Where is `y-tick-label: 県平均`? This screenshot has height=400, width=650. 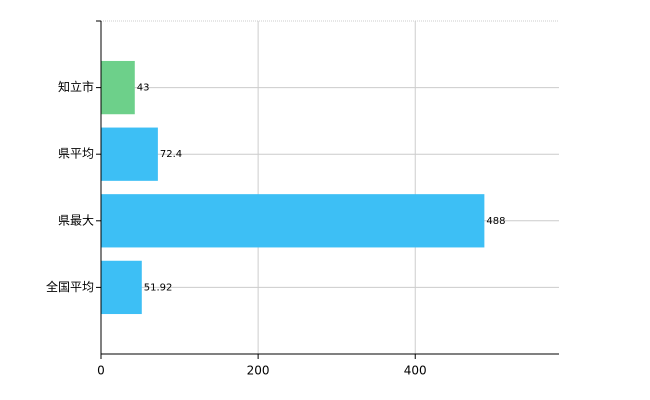 y-tick-label: 県平均 is located at coordinates (76, 154).